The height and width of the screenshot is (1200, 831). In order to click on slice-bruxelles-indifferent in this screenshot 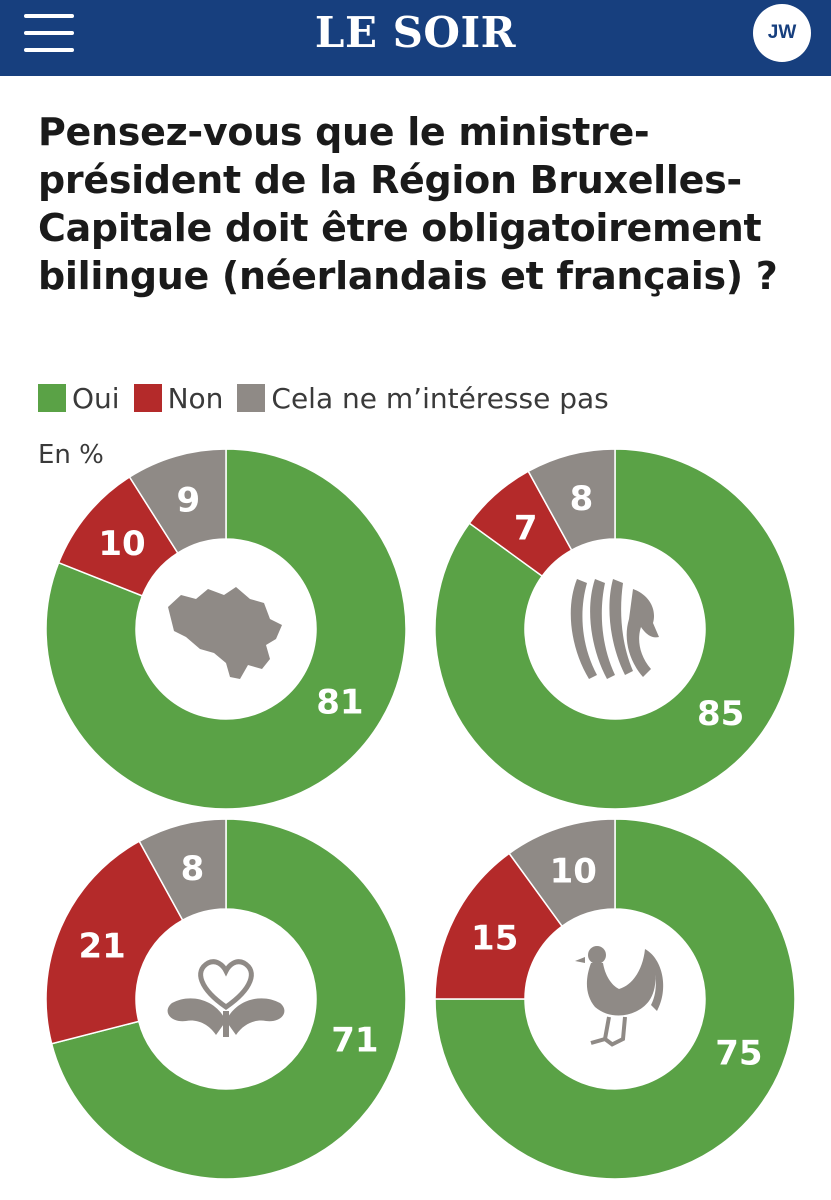, I will do `click(182, 870)`.